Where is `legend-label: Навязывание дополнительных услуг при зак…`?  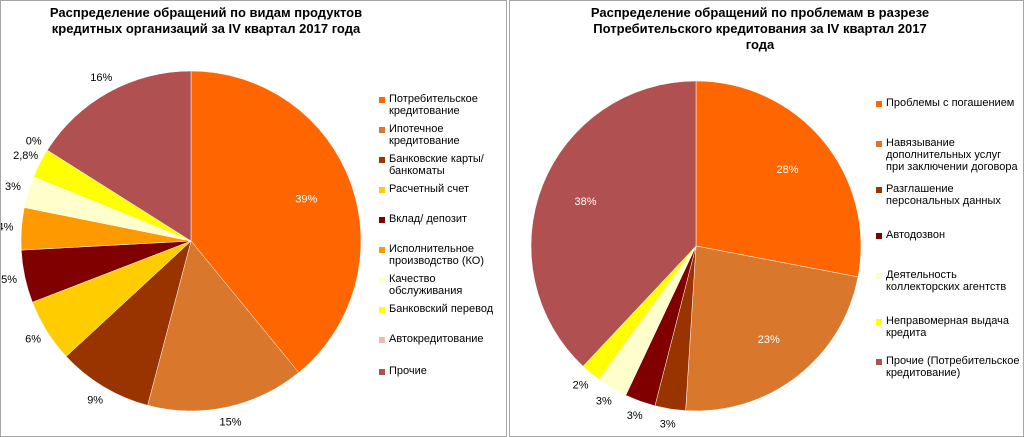
legend-label: Навязывание дополнительных услуг при зак… is located at coordinates (952, 155).